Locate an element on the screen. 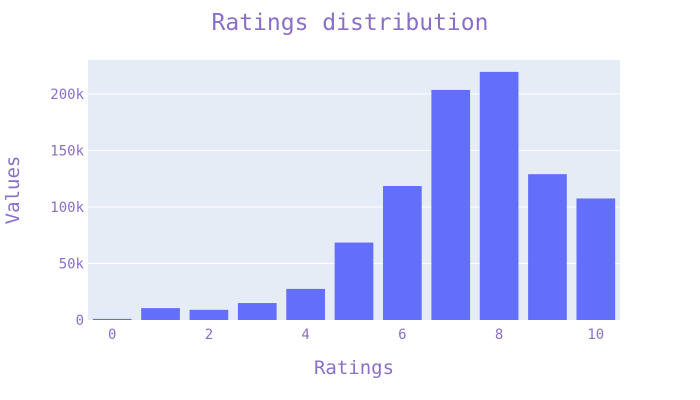 This screenshot has width=700, height=400. y-axis-title: Values is located at coordinates (13, 190).